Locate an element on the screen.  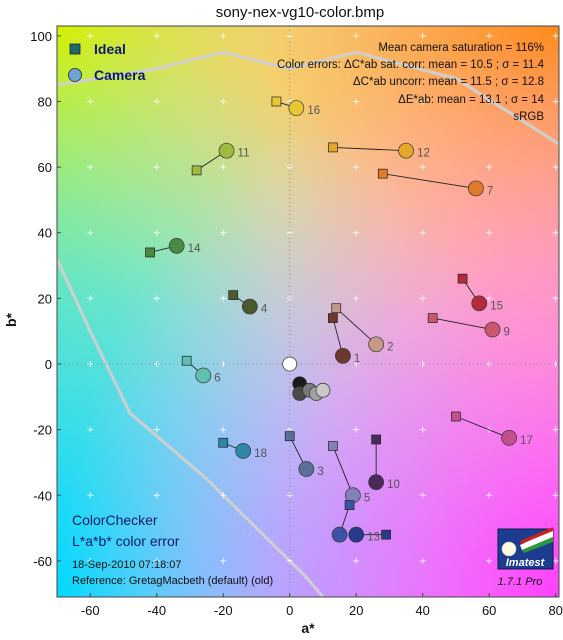
patch-label-12: 12 is located at coordinates (423, 154).